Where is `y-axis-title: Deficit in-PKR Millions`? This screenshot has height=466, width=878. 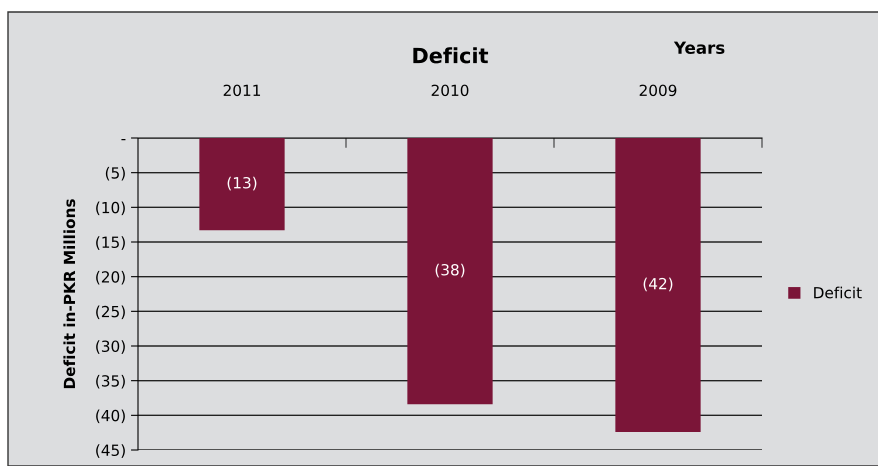
y-axis-title: Deficit in-PKR Millions is located at coordinates (69, 293).